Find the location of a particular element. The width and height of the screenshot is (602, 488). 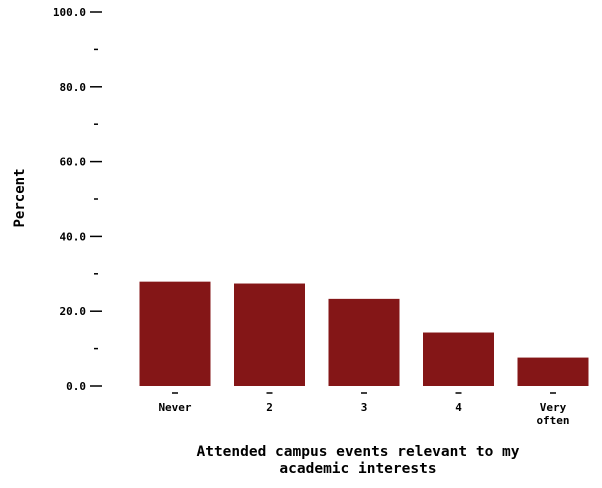

x-axis: Never 2 3 4 Very often is located at coordinates (364, 409).